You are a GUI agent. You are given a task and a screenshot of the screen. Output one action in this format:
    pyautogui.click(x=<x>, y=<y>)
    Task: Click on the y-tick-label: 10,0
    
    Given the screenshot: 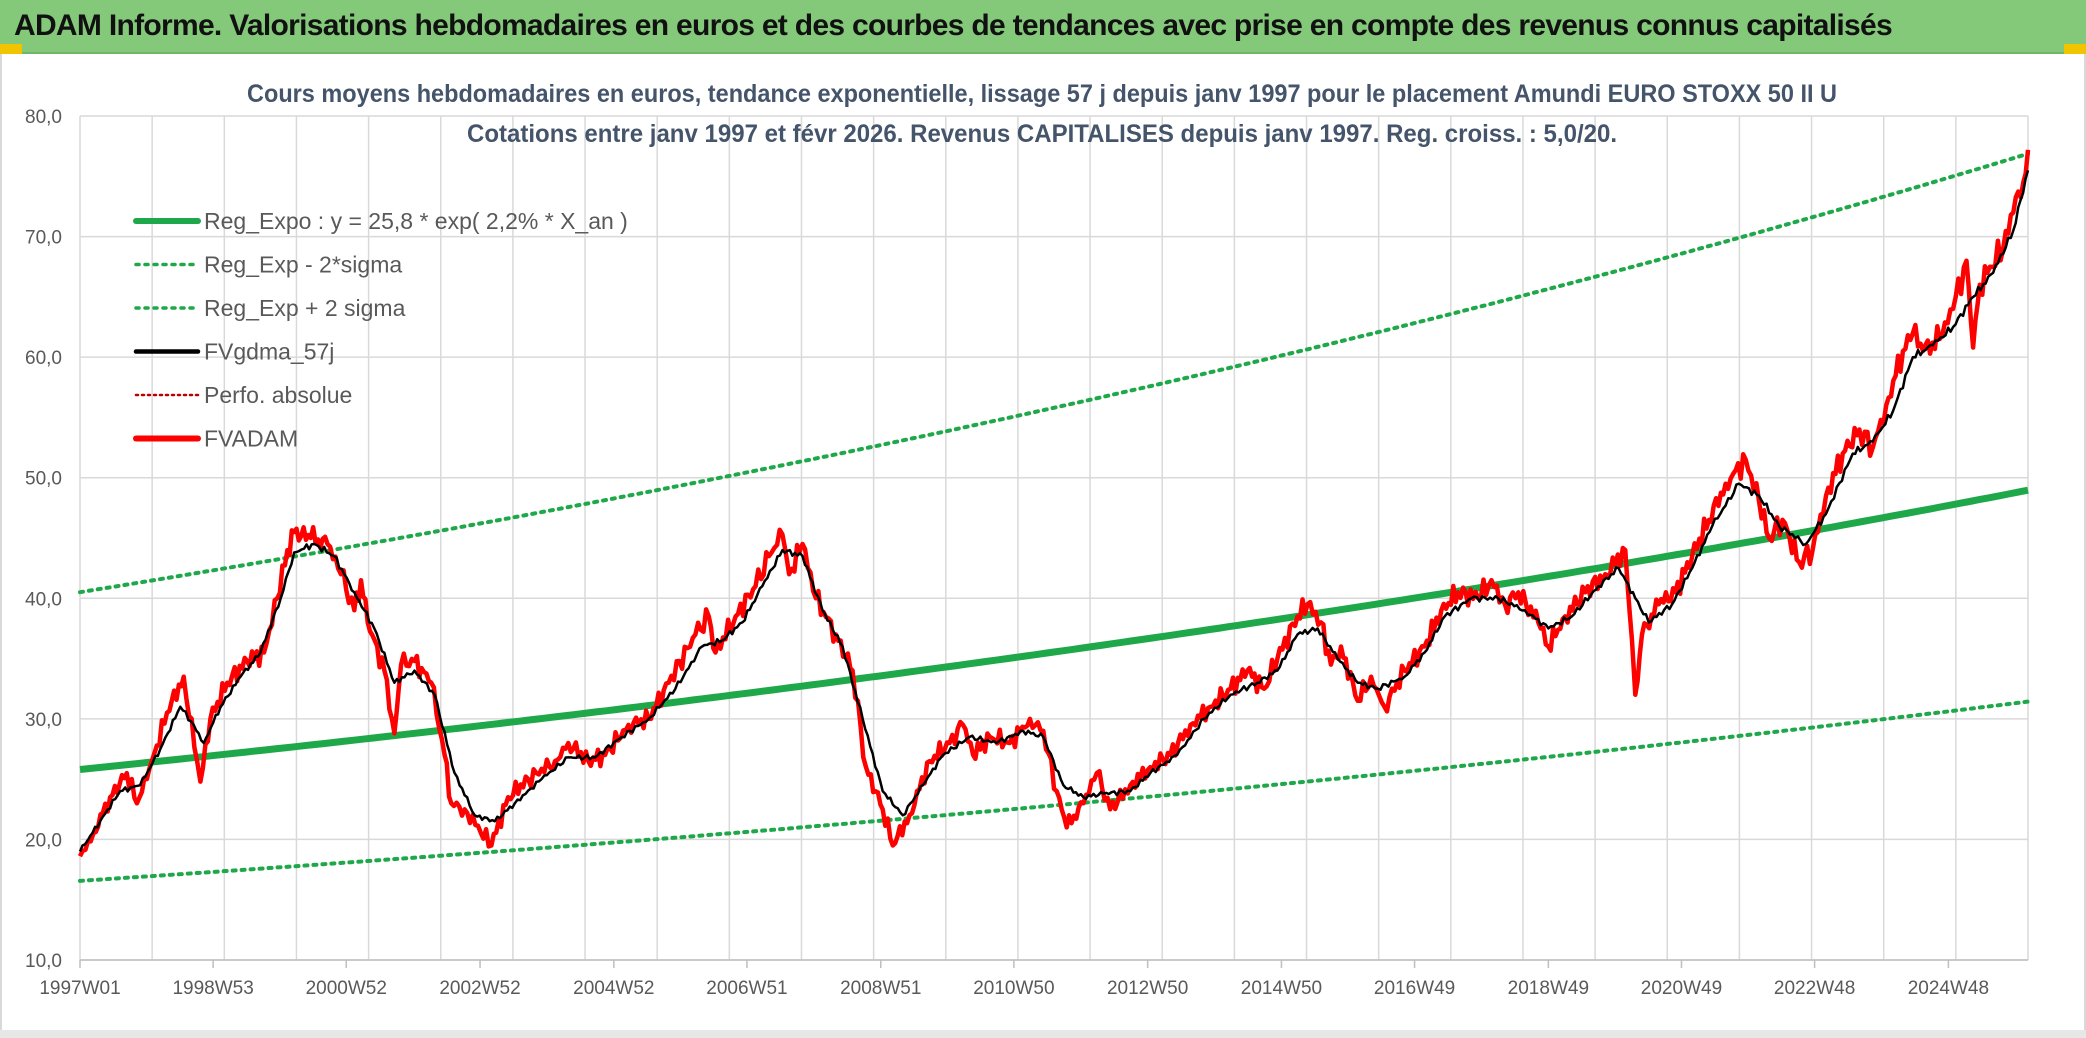 What is the action you would take?
    pyautogui.click(x=43, y=961)
    